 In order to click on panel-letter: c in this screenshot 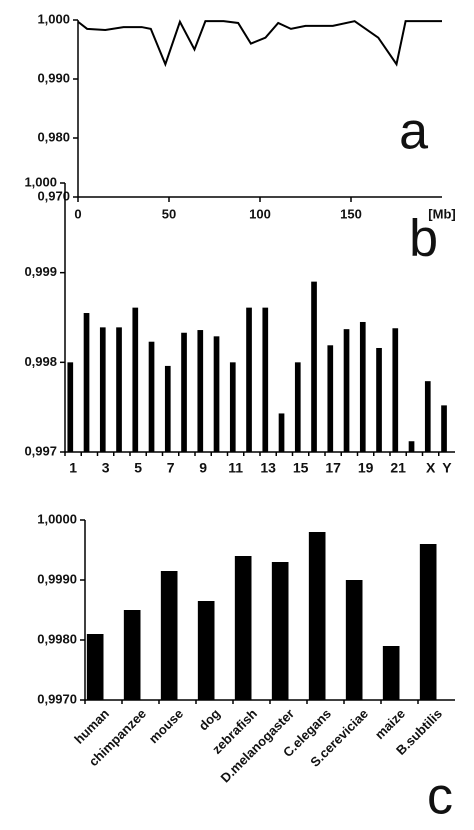, I will do `click(440, 797)`.